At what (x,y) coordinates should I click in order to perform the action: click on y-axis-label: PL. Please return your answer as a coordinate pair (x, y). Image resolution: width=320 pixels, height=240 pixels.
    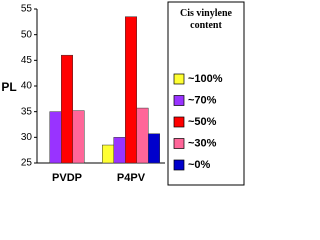
    Looking at the image, I should click on (8, 87).